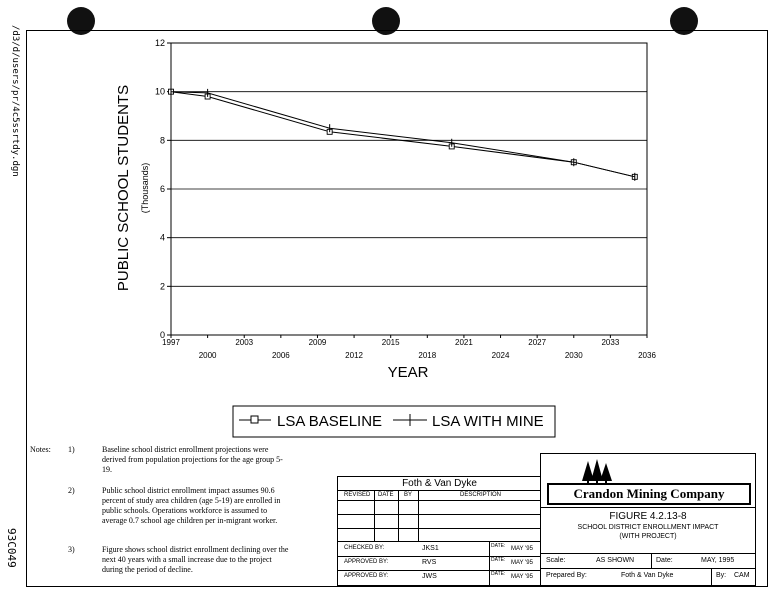 Image resolution: width=775 pixels, height=600 pixels. What do you see at coordinates (123, 188) in the screenshot?
I see `y-axis-title: PUBLIC SCHOOL STUDENTS` at bounding box center [123, 188].